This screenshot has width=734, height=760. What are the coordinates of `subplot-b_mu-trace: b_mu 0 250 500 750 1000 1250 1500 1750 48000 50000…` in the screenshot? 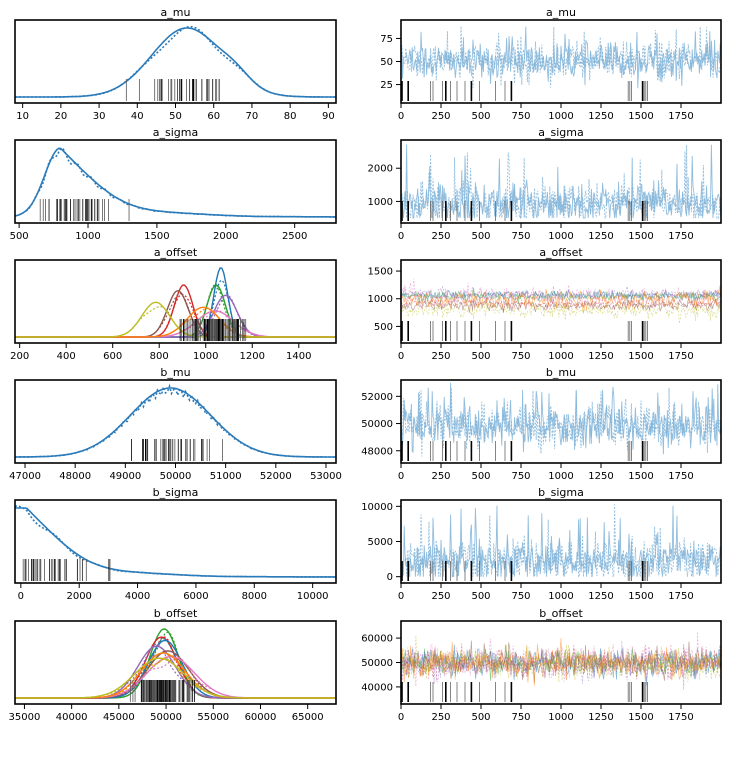 It's located at (541, 424).